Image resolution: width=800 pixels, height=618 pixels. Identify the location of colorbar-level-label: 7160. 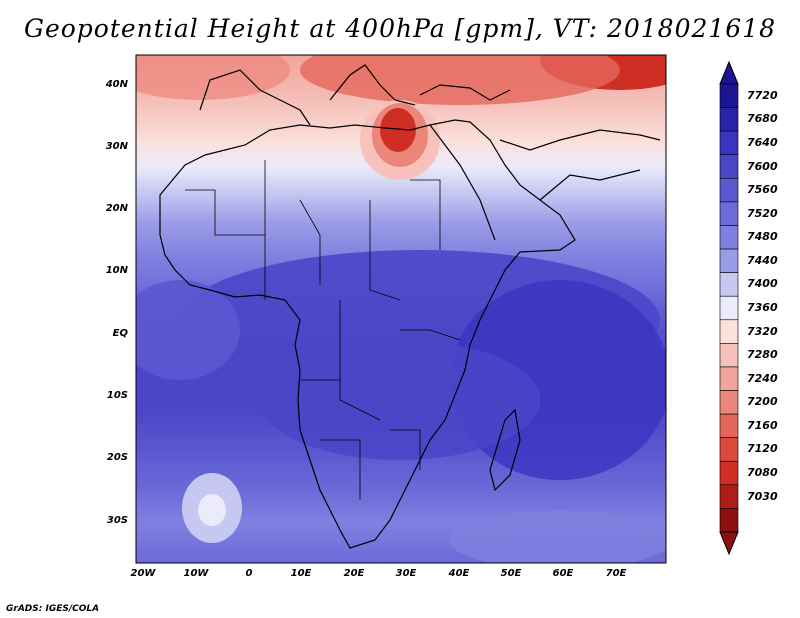
(762, 425).